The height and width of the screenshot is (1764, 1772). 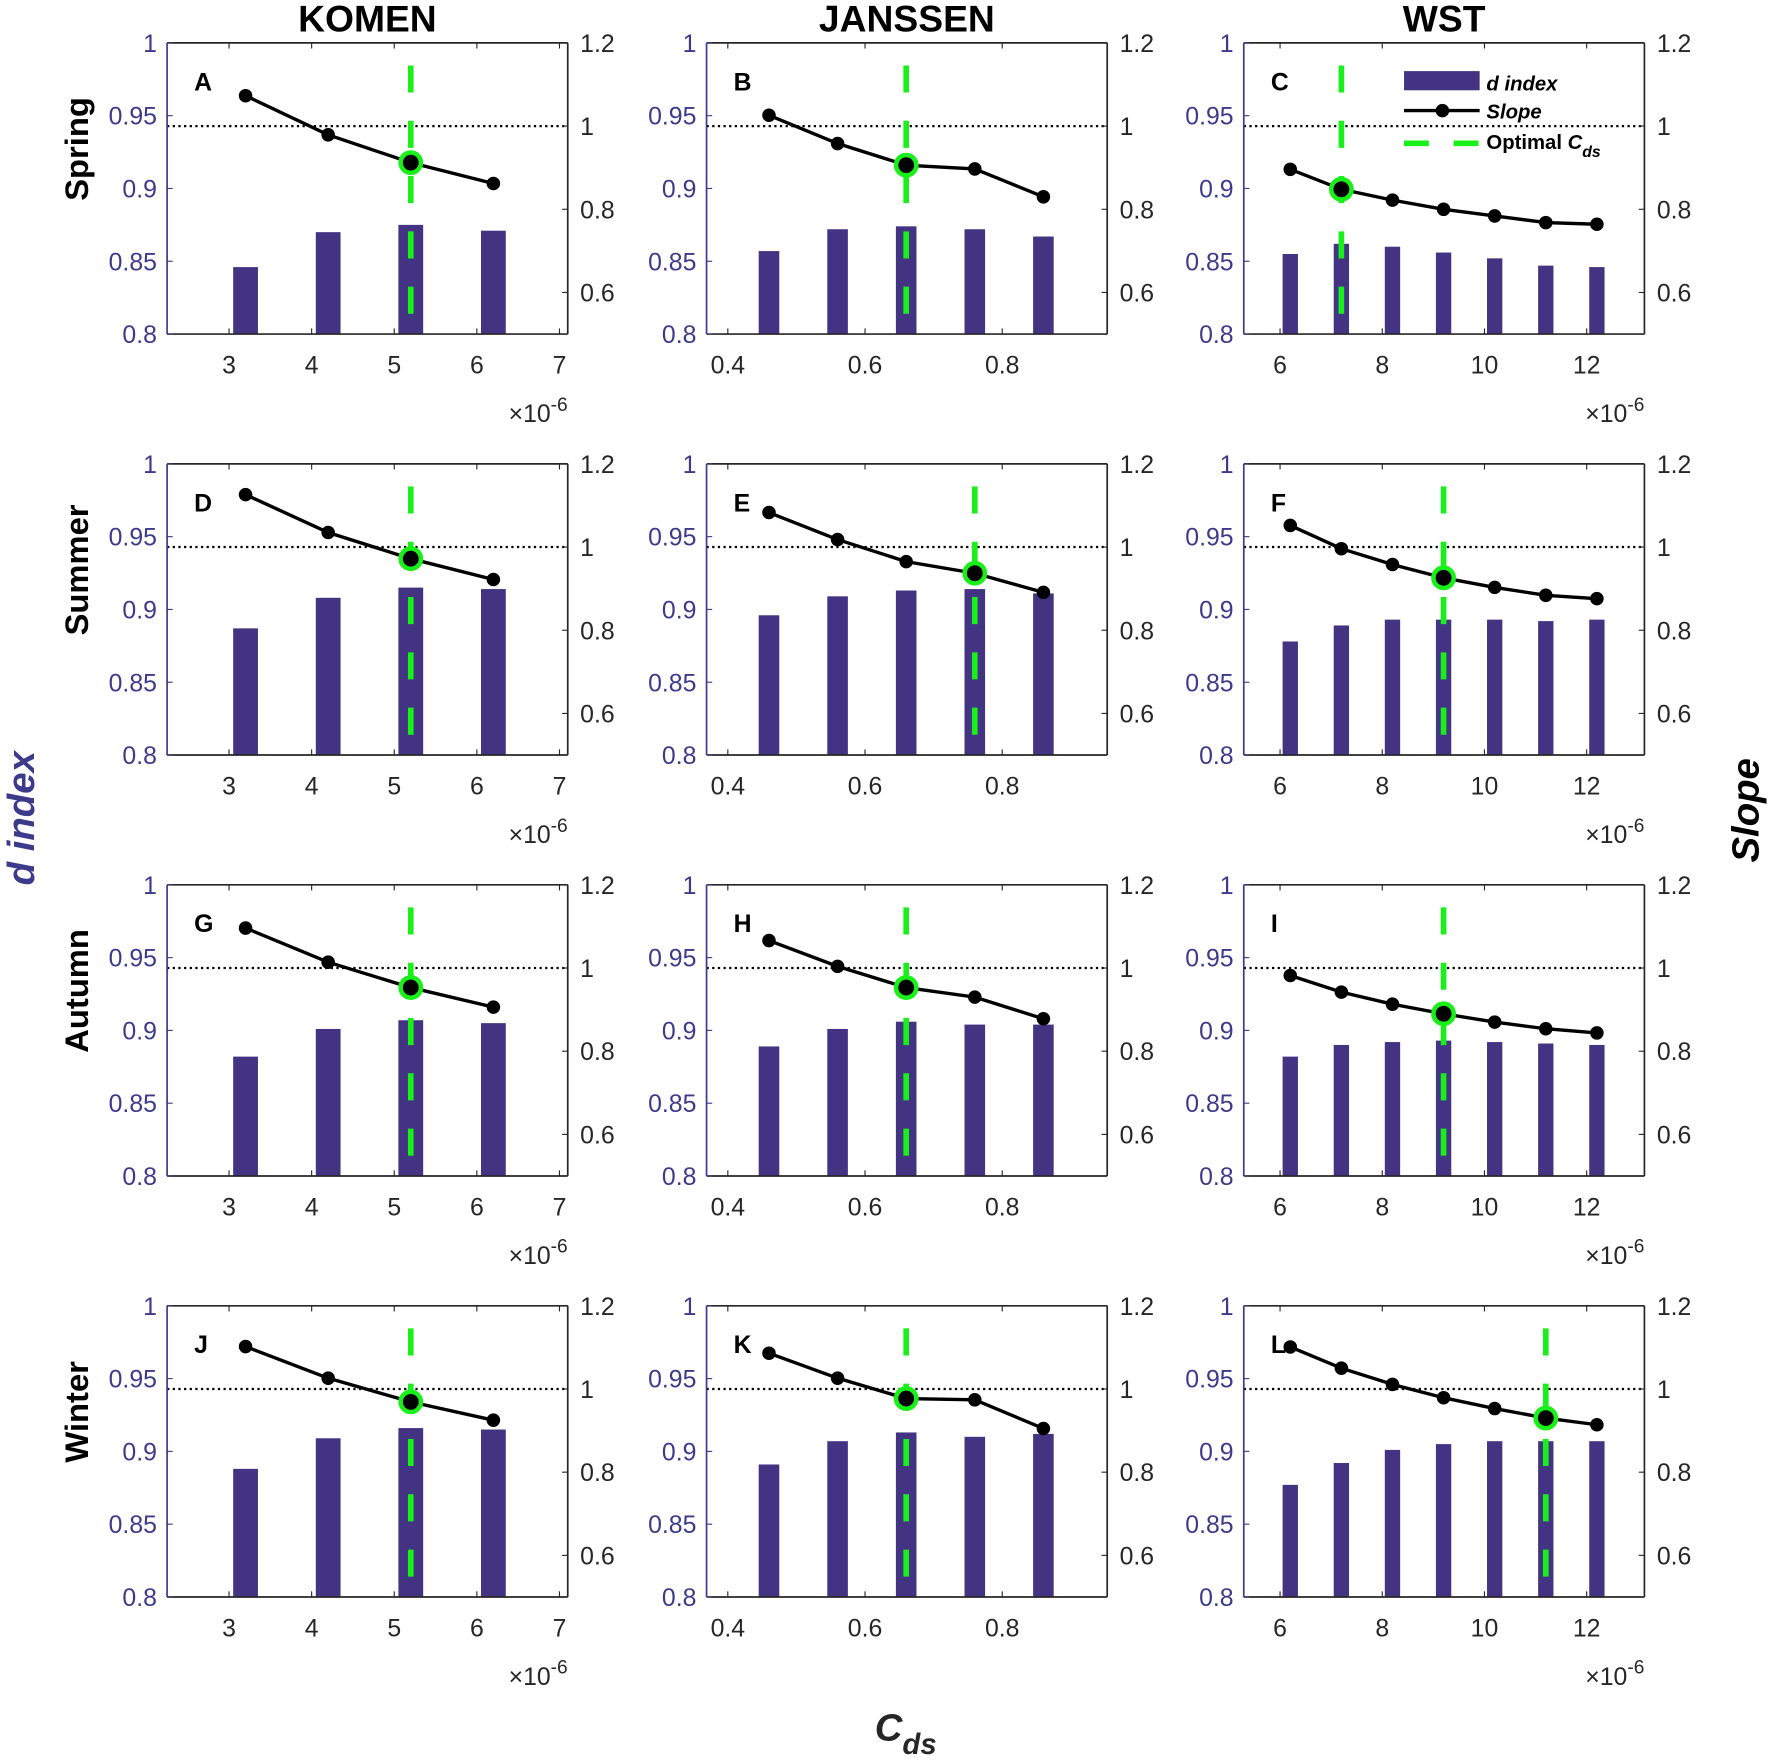 What do you see at coordinates (919, 1744) in the screenshot?
I see `x-axis-subscript: ds` at bounding box center [919, 1744].